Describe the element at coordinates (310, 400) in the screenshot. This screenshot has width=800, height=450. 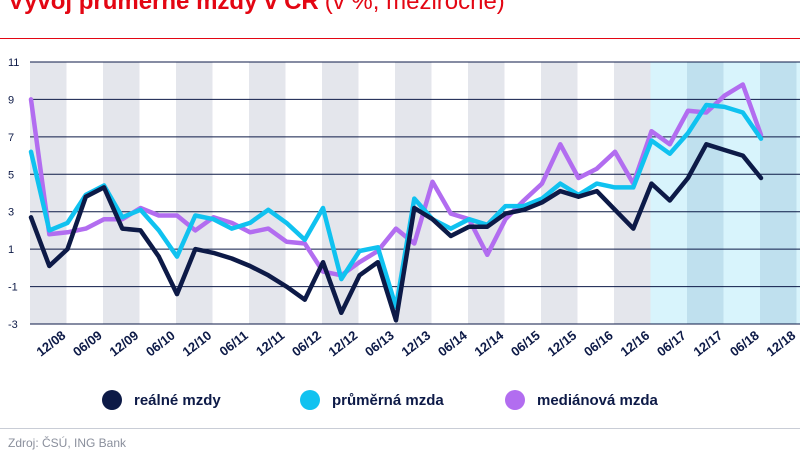
I see `legend-marker-average-wage` at that location.